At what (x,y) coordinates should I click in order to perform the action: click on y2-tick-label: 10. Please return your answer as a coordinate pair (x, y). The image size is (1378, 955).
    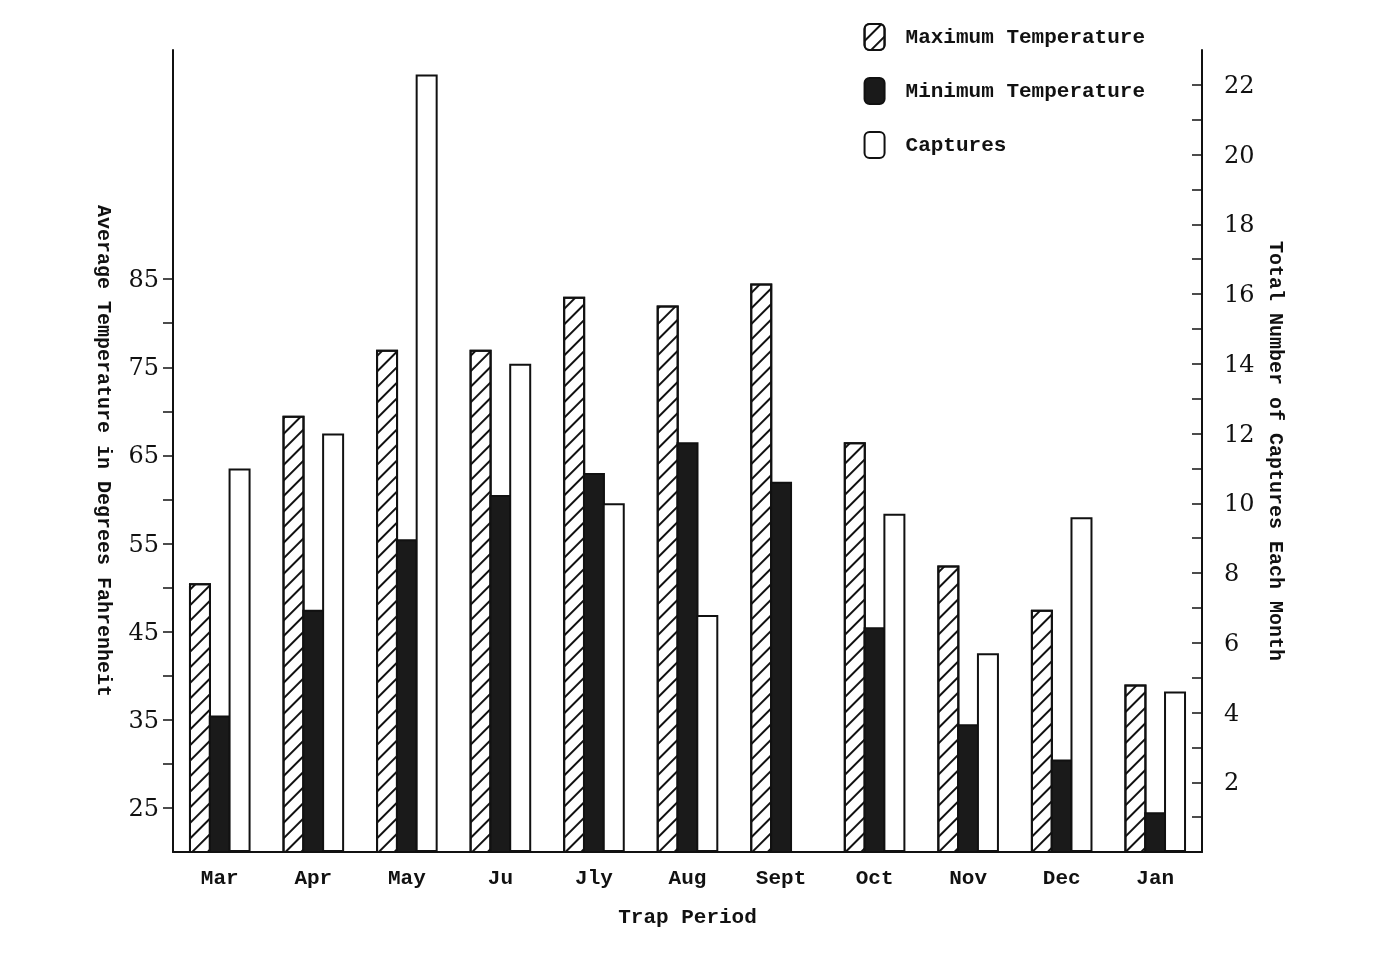
    Looking at the image, I should click on (1239, 503).